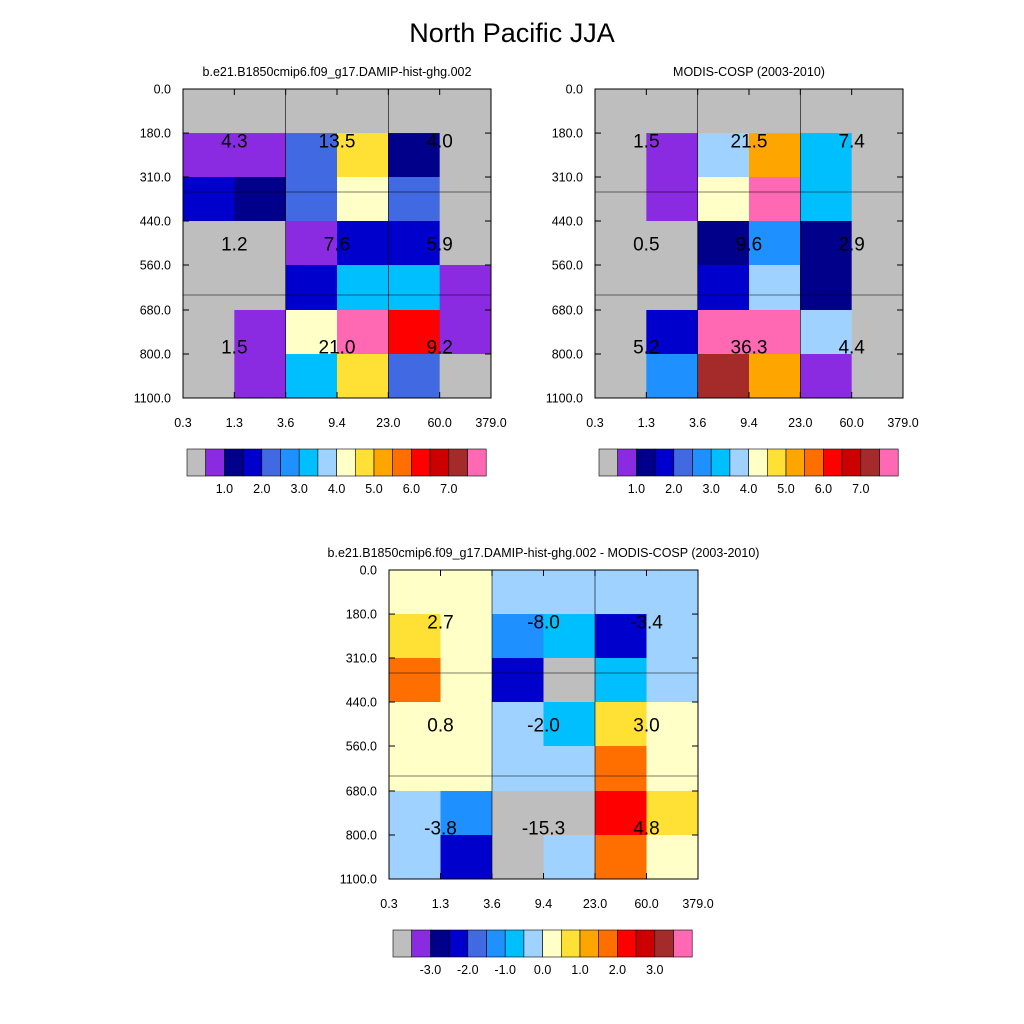  What do you see at coordinates (468, 970) in the screenshot?
I see `colorbar-label: -2.0` at bounding box center [468, 970].